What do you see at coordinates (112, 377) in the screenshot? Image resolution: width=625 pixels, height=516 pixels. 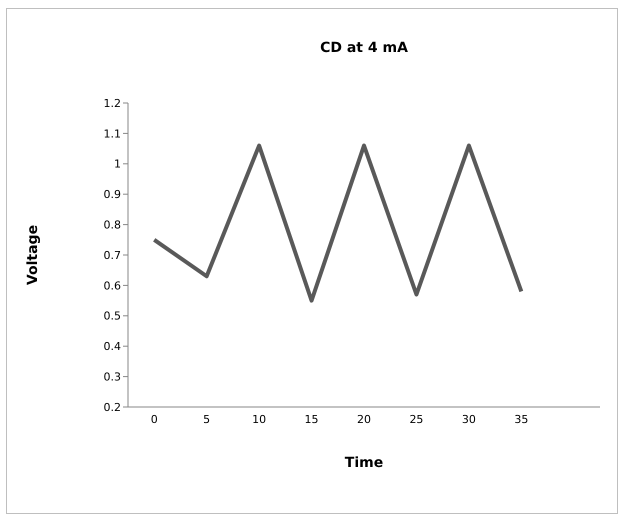 I see `y-tick-label: 0.3` at bounding box center [112, 377].